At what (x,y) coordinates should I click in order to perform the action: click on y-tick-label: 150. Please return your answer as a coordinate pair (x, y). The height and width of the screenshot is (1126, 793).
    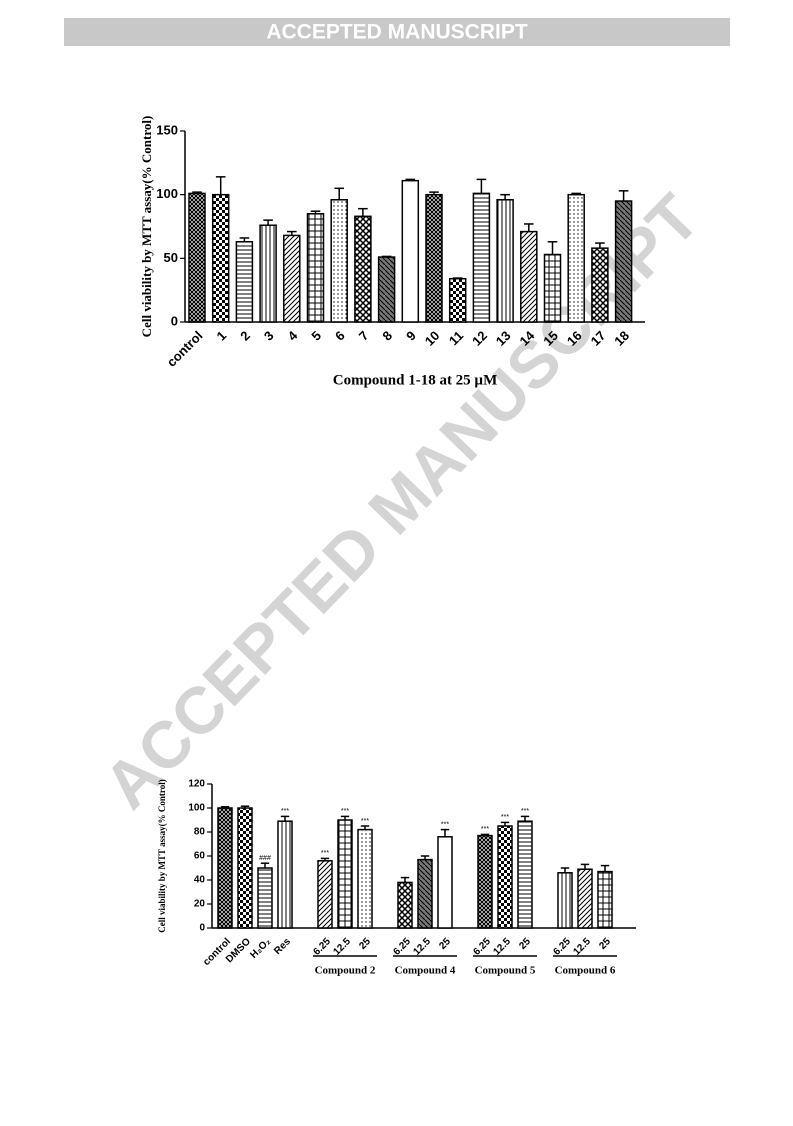
    Looking at the image, I should click on (167, 129).